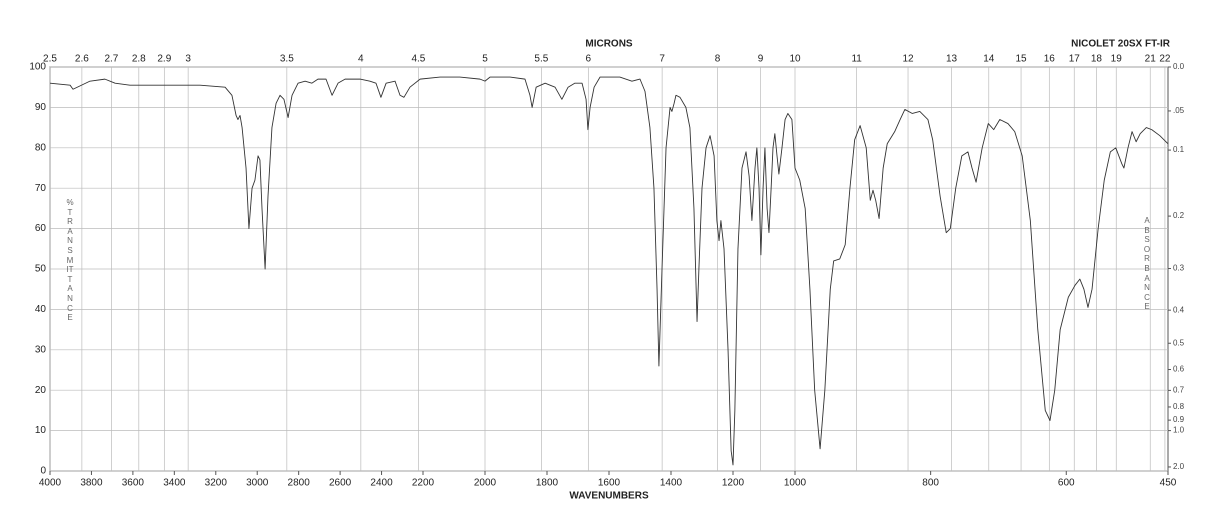 The image size is (1218, 528). What do you see at coordinates (174, 483) in the screenshot?
I see `x-tick-label: 3400` at bounding box center [174, 483].